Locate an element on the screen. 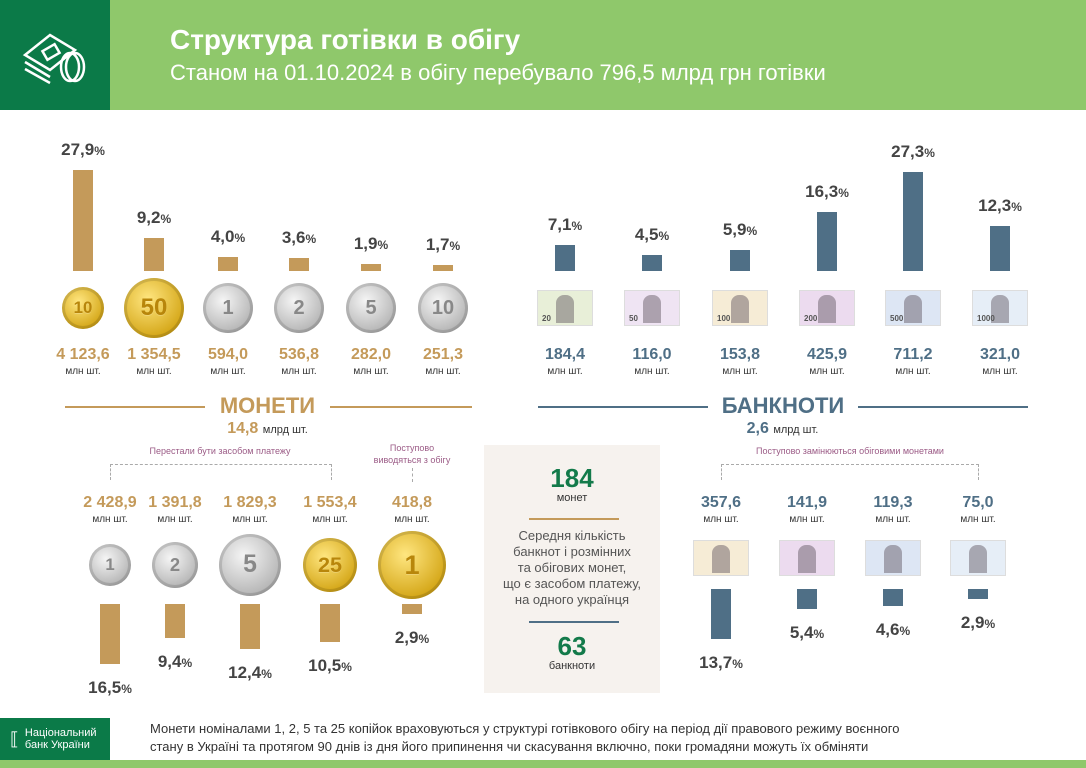 This screenshot has height=768, width=1086. count-value: 119,3 is located at coordinates (893, 502).